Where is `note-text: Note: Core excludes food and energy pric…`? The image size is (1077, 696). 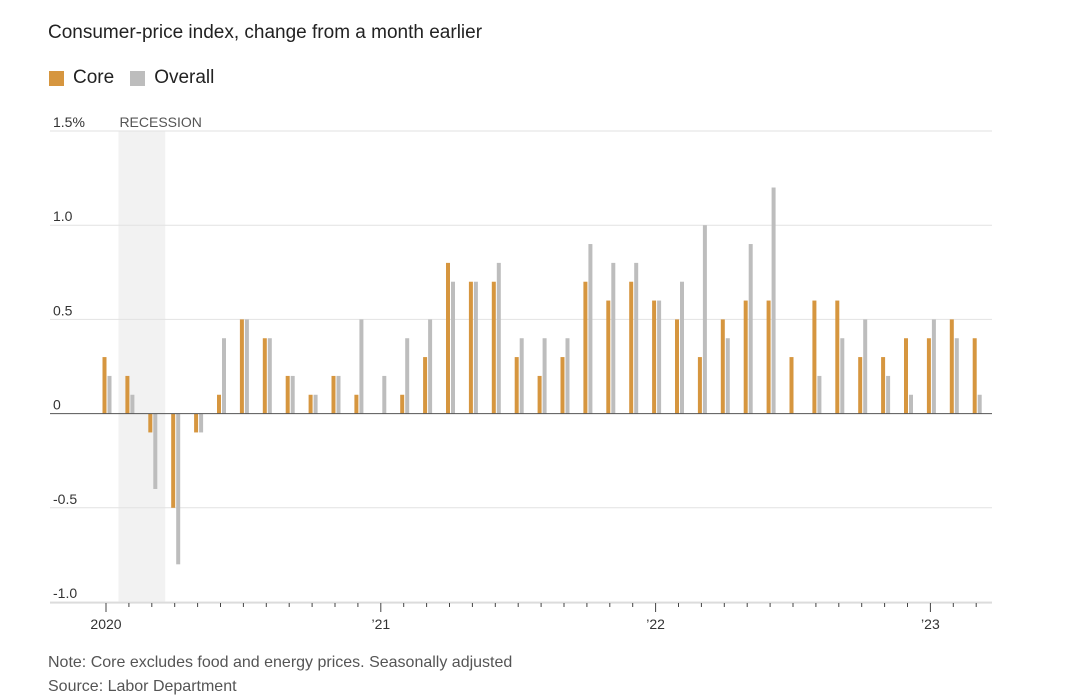 note-text: Note: Core excludes food and energy pric… is located at coordinates (280, 662).